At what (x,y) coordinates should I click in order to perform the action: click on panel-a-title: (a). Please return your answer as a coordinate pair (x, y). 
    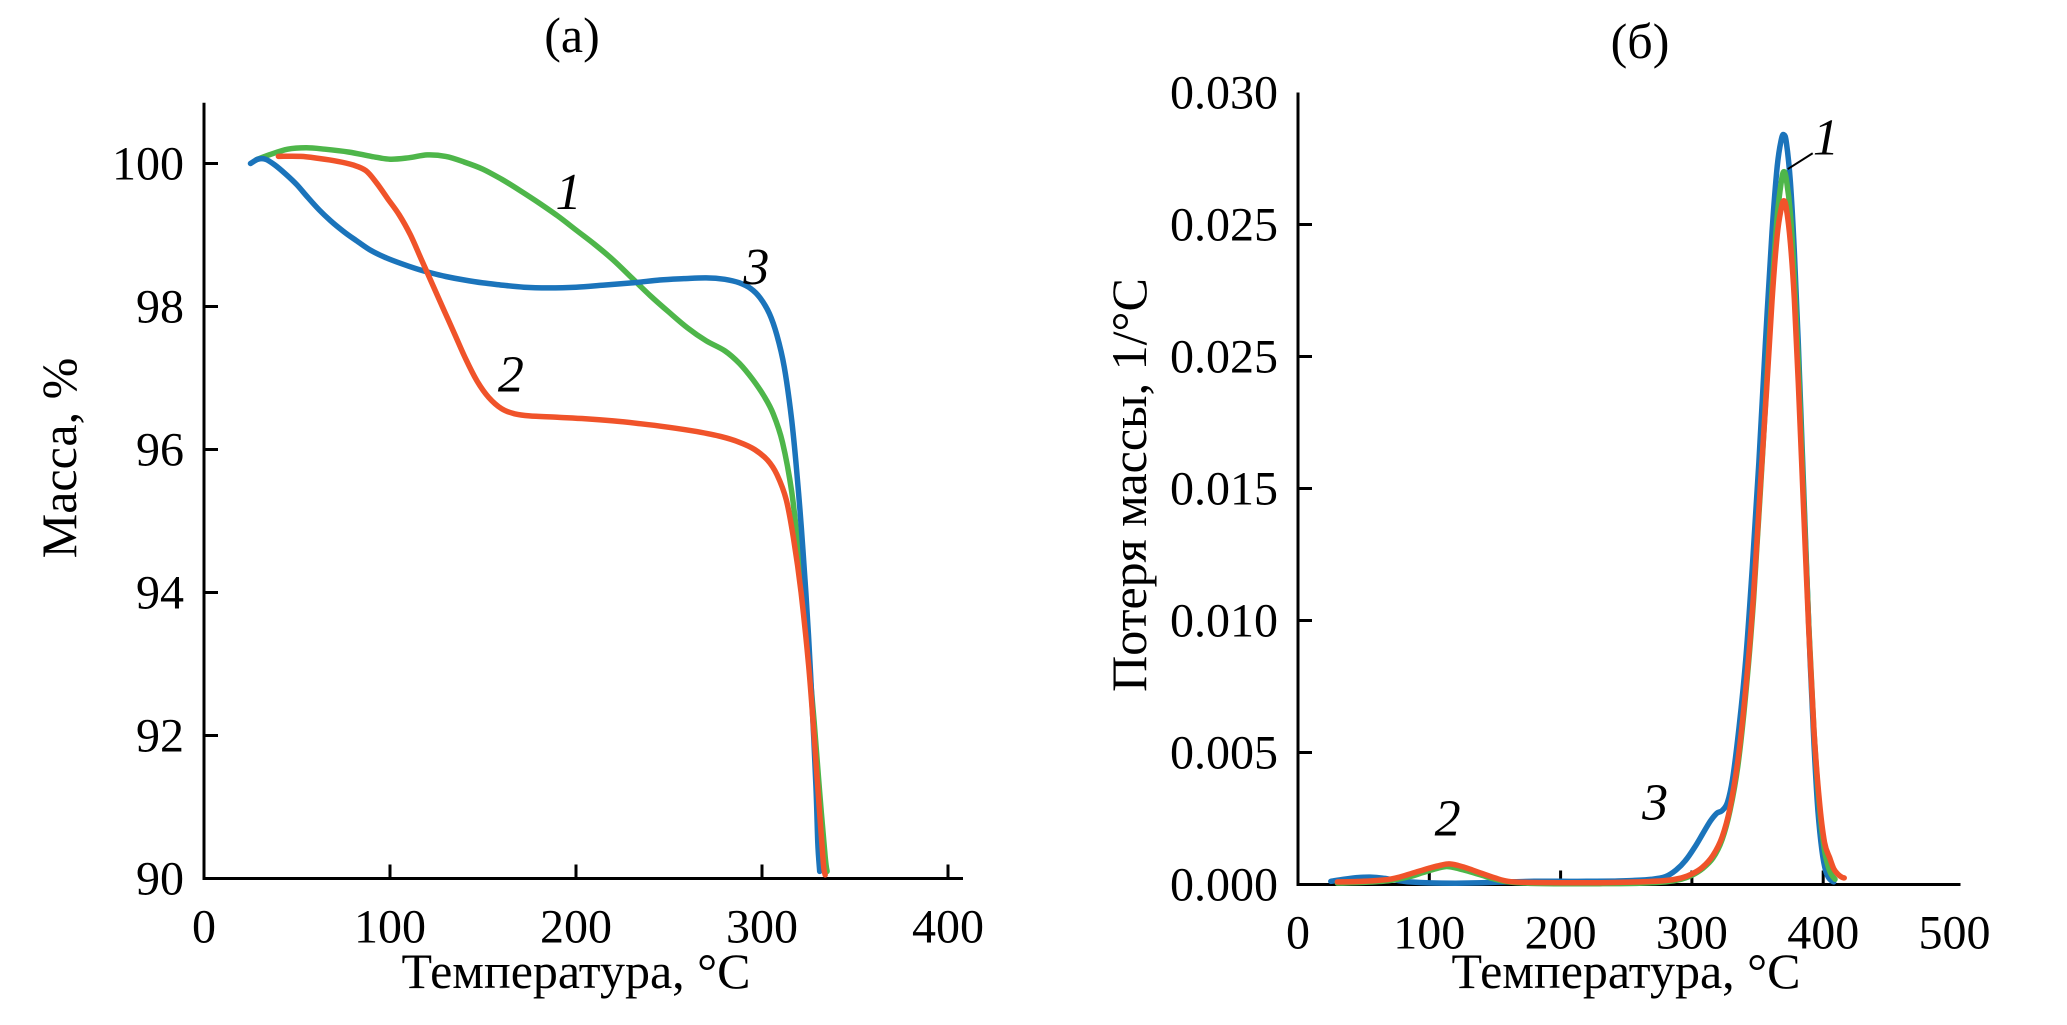
    Looking at the image, I should click on (572, 35).